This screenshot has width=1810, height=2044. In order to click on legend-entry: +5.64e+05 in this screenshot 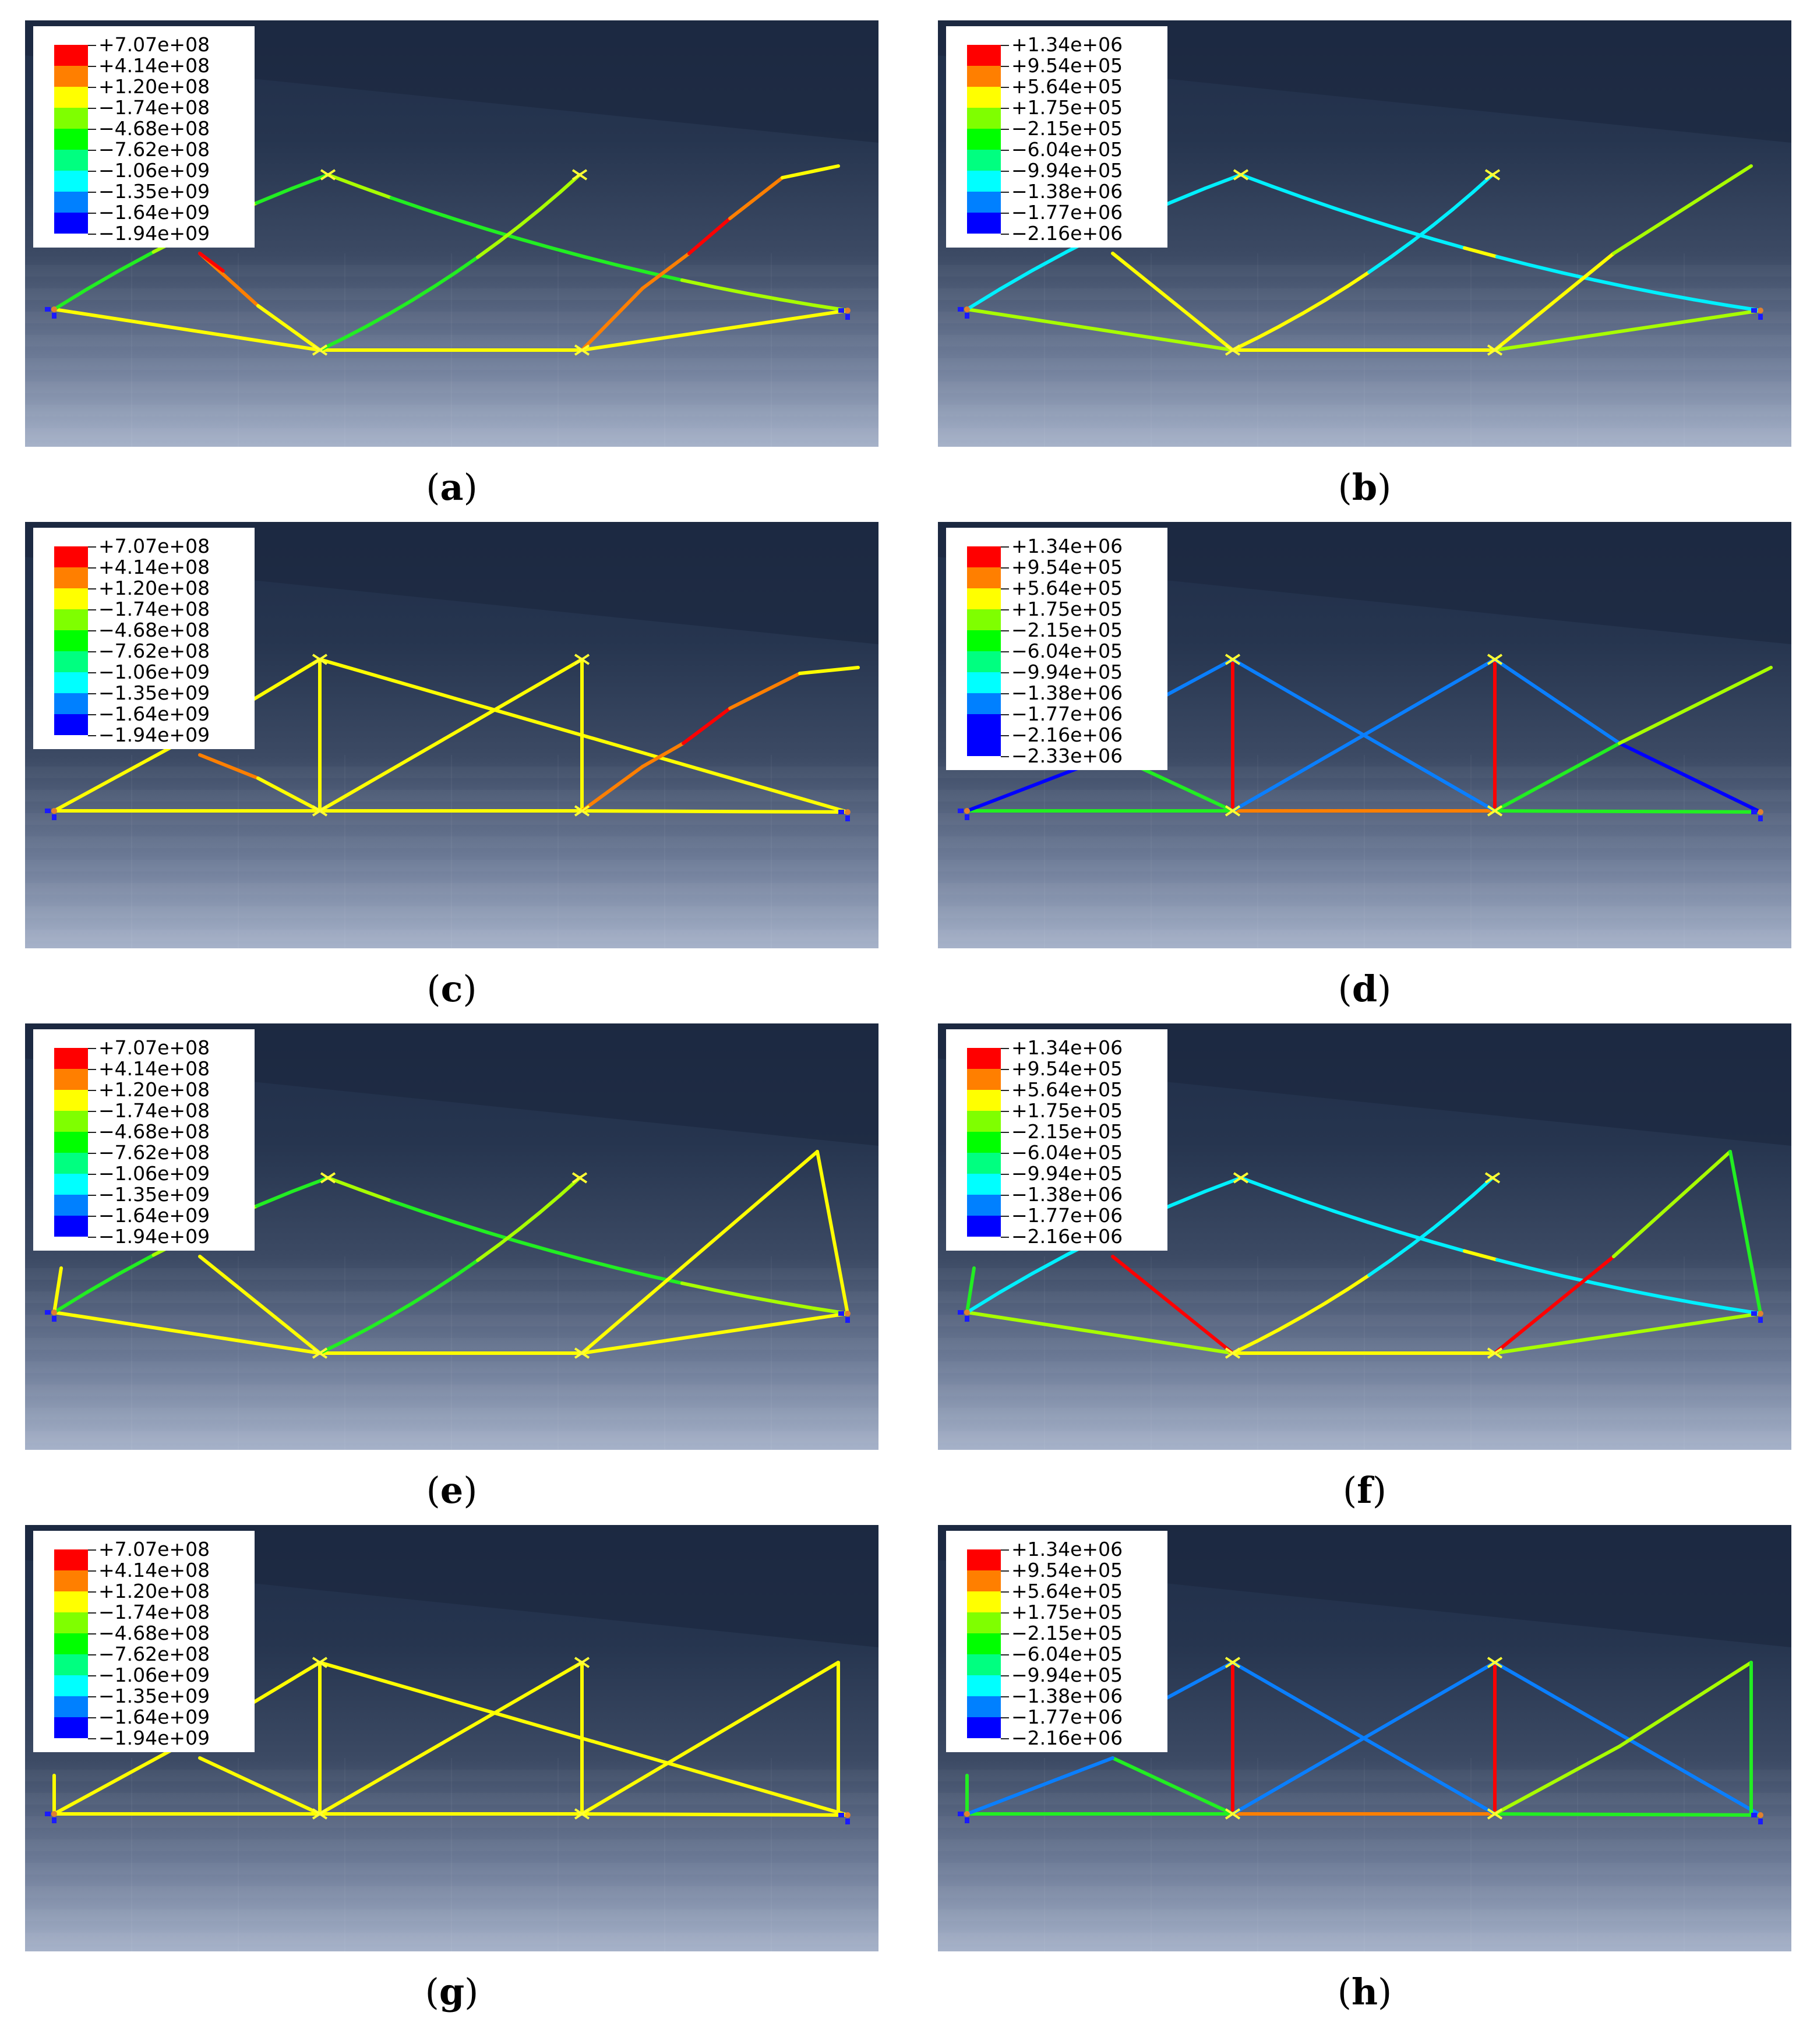, I will do `click(1056, 593)`.